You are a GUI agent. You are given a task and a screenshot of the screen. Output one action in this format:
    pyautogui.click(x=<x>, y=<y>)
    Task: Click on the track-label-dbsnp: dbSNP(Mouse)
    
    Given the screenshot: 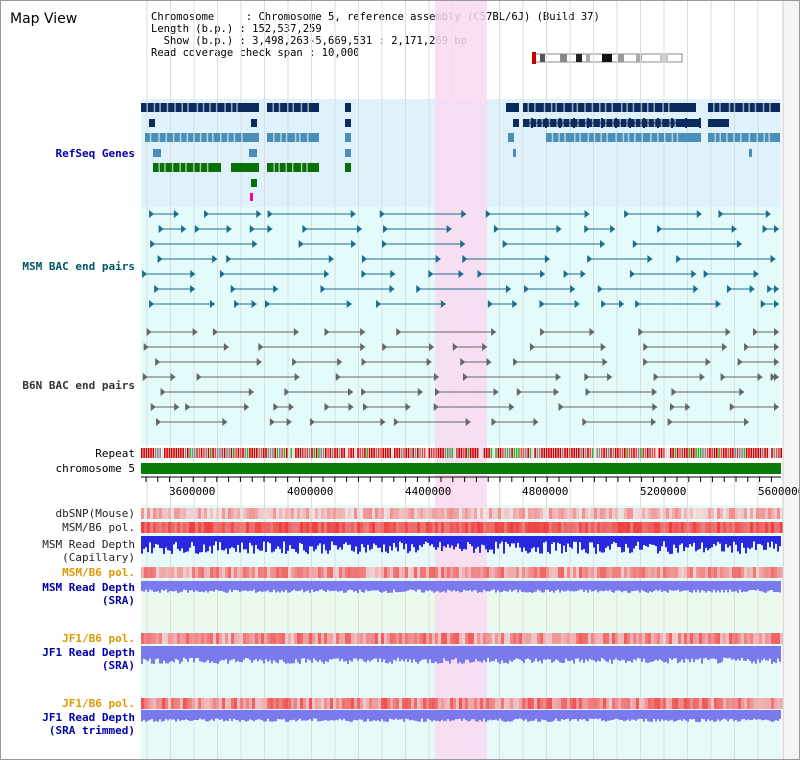 What is the action you would take?
    pyautogui.click(x=95, y=513)
    